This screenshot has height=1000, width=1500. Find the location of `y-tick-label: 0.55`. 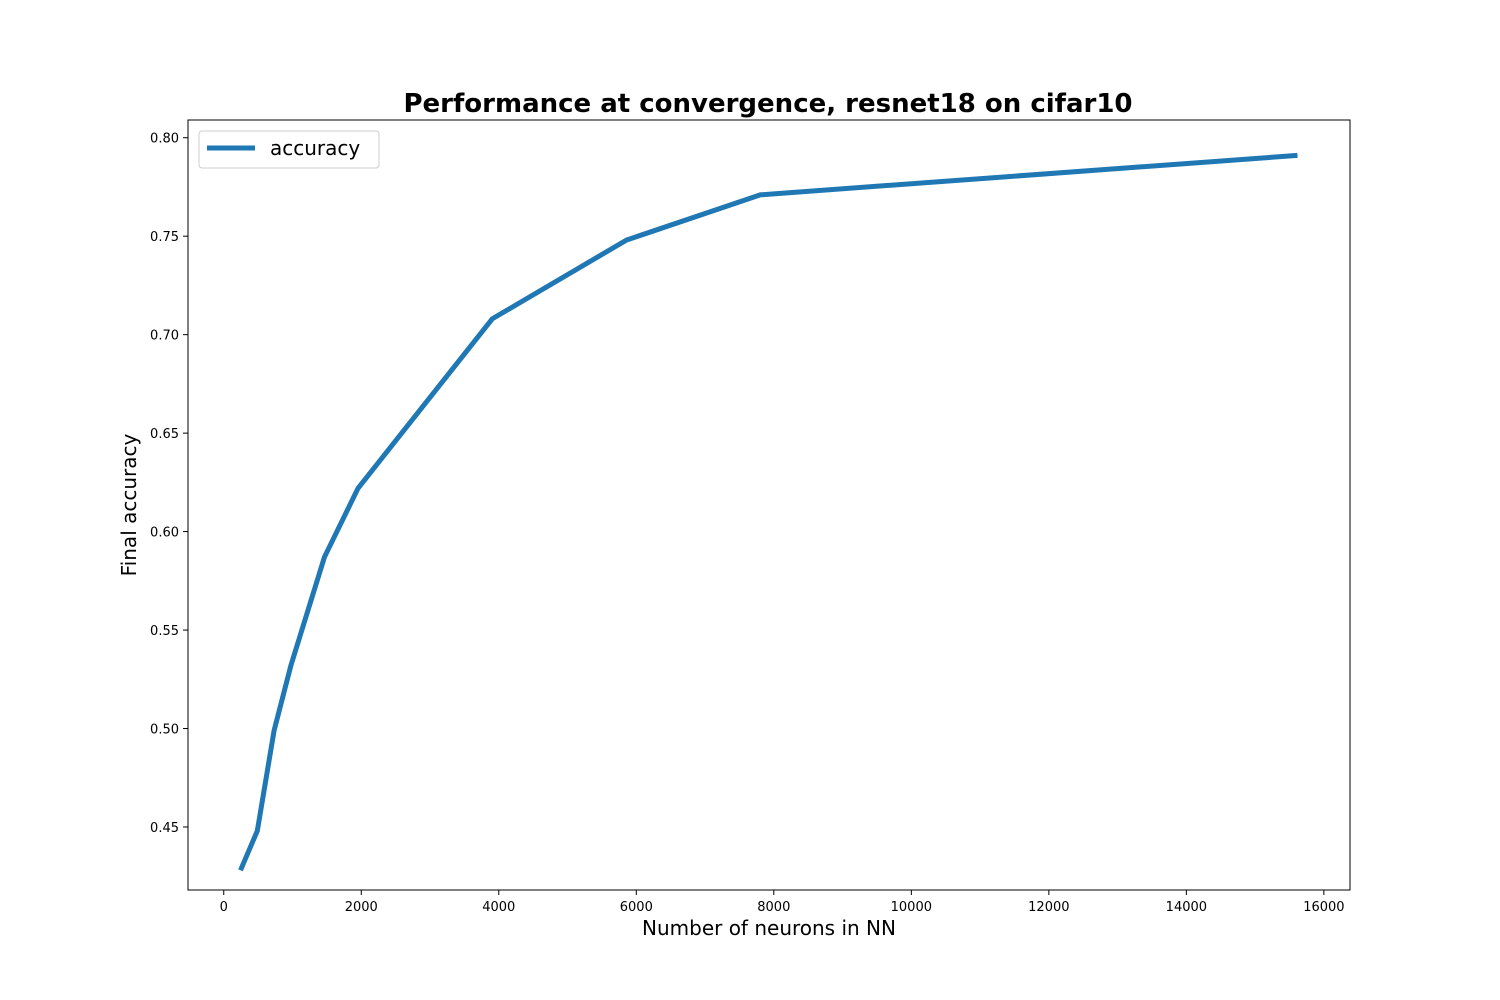

y-tick-label: 0.55 is located at coordinates (164, 631).